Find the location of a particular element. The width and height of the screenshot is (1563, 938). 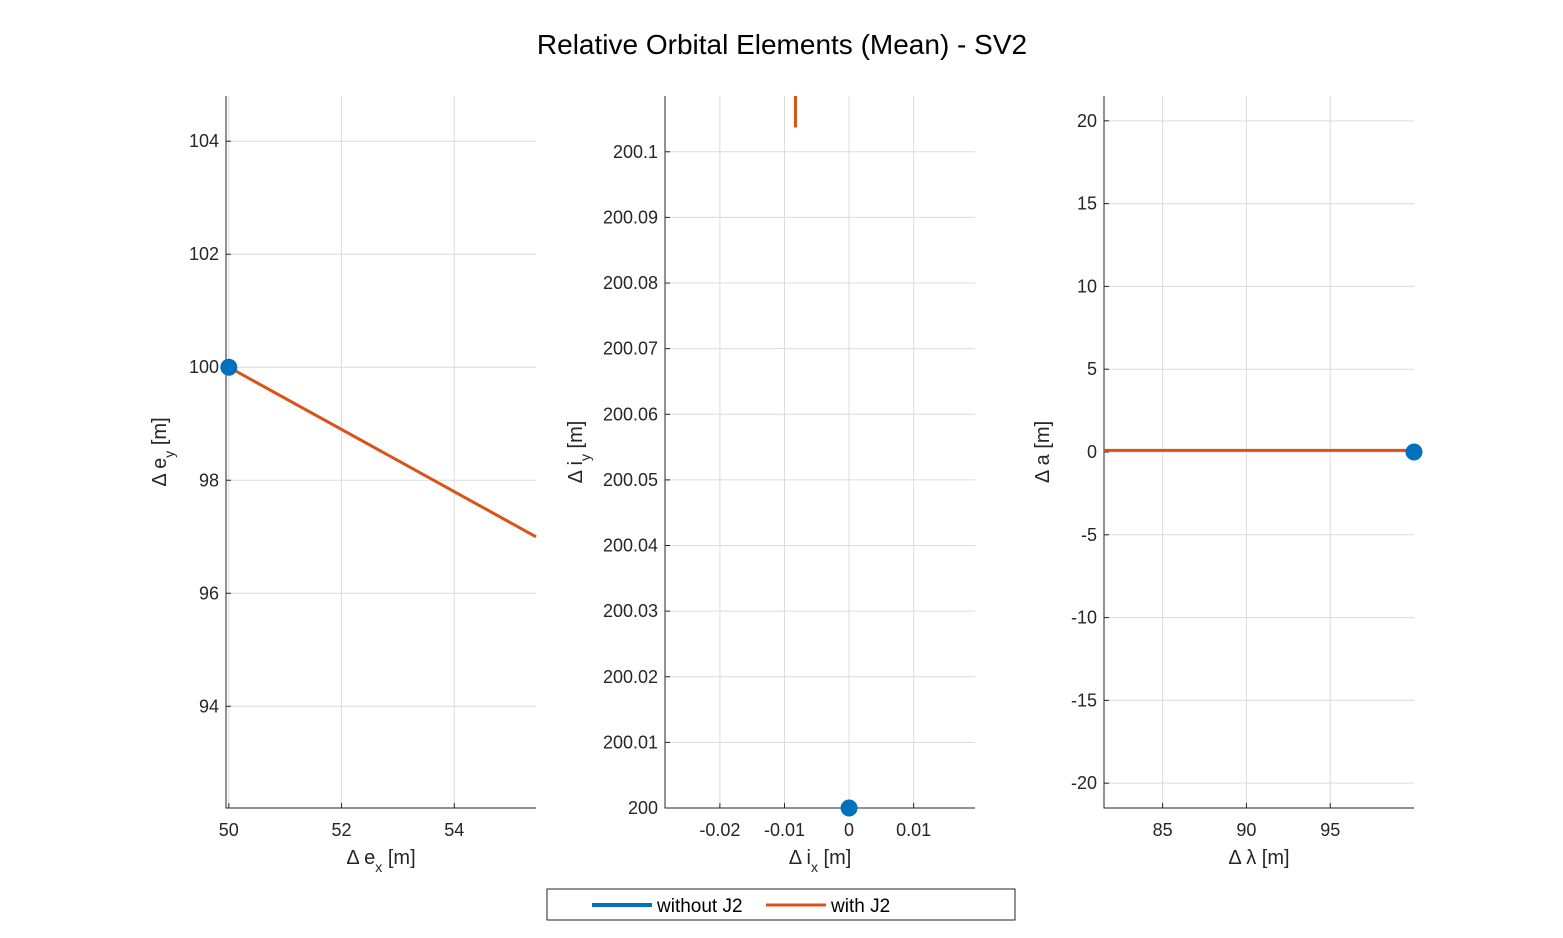

y-tick-label: 20 is located at coordinates (1087, 121).